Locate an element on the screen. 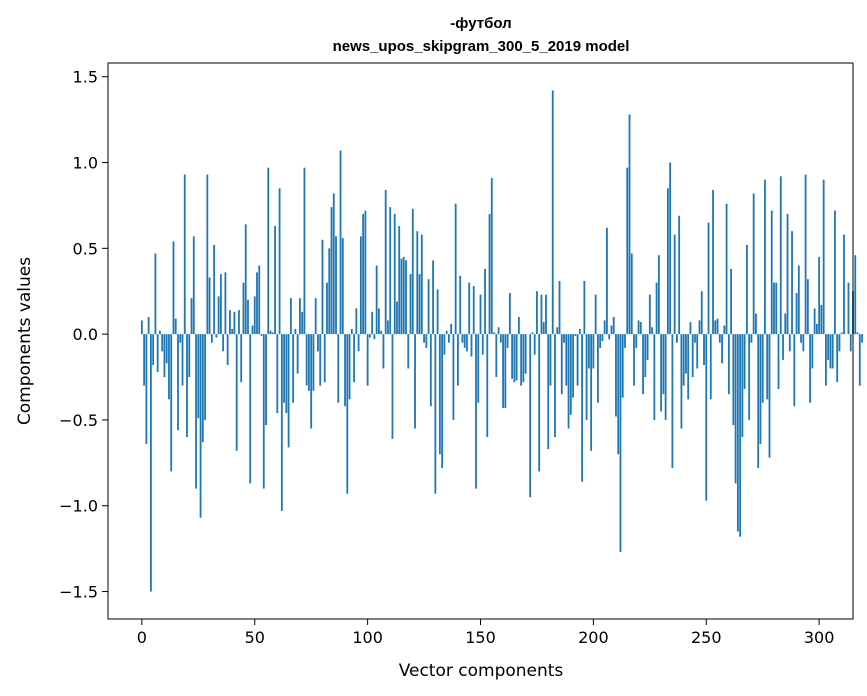 The image size is (867, 696). y-tick-label: −1.5 is located at coordinates (78, 592).